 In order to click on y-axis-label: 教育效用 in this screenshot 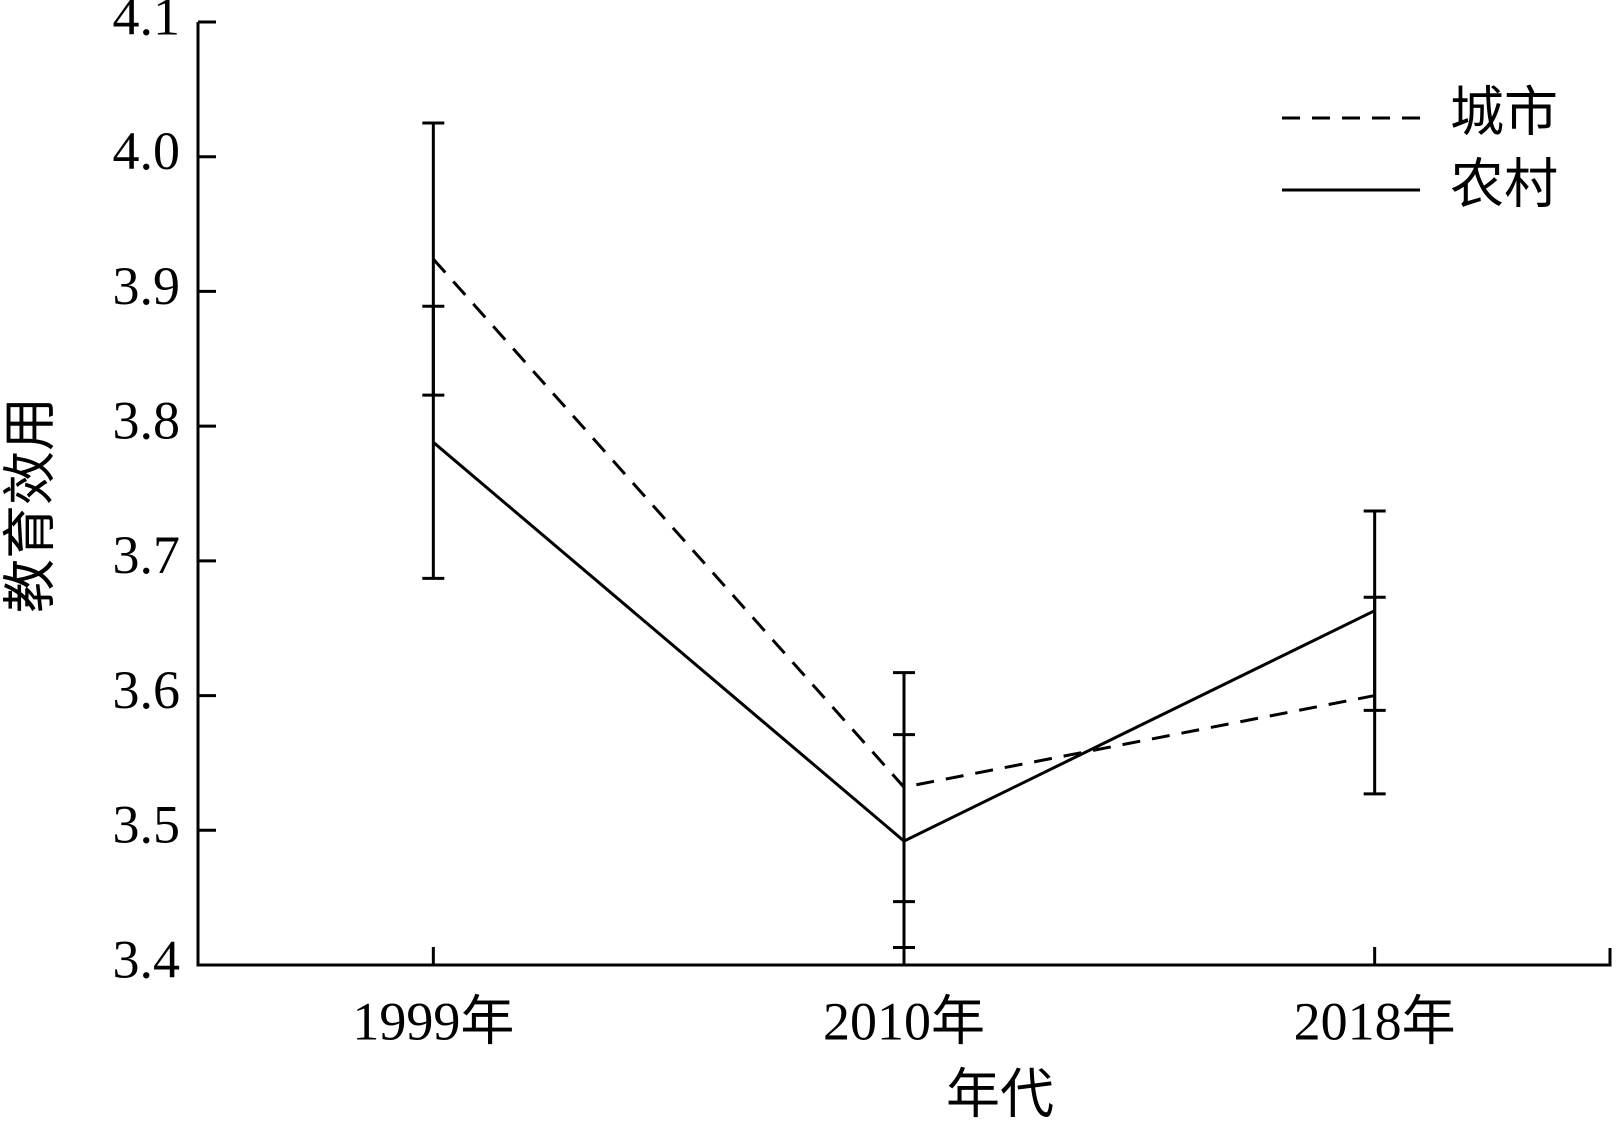, I will do `click(30, 505)`.